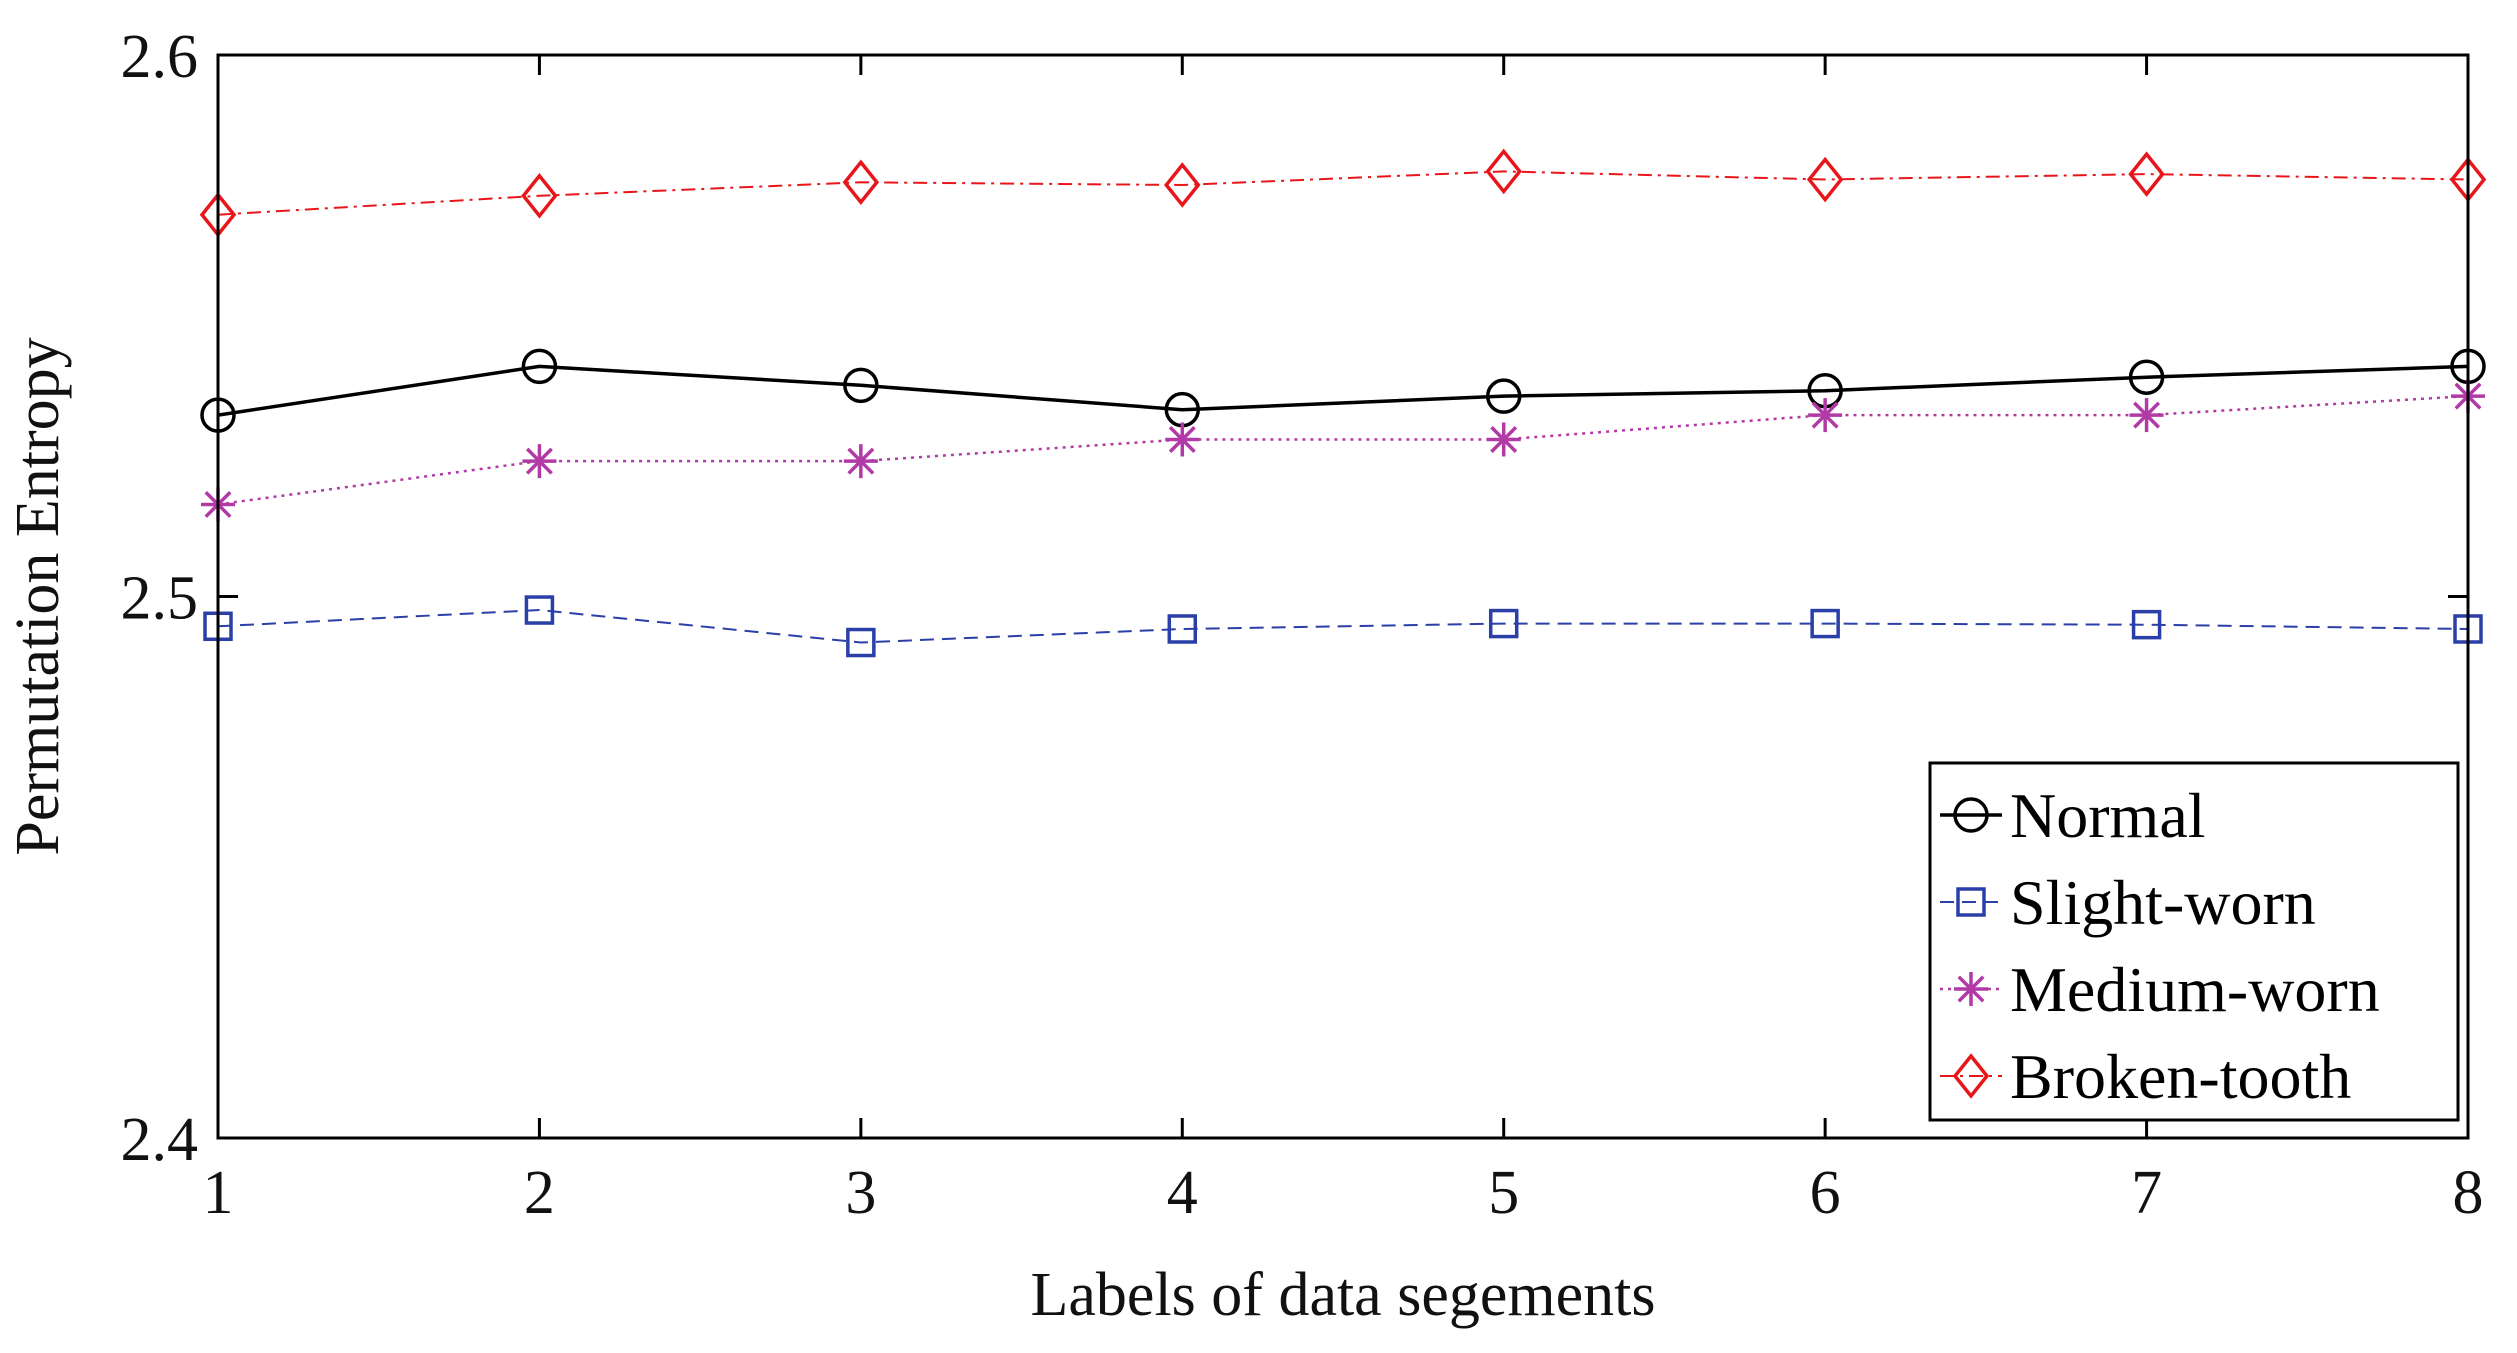 The height and width of the screenshot is (1353, 2517). I want to click on legend-marker-diamond, so click(1971, 1076).